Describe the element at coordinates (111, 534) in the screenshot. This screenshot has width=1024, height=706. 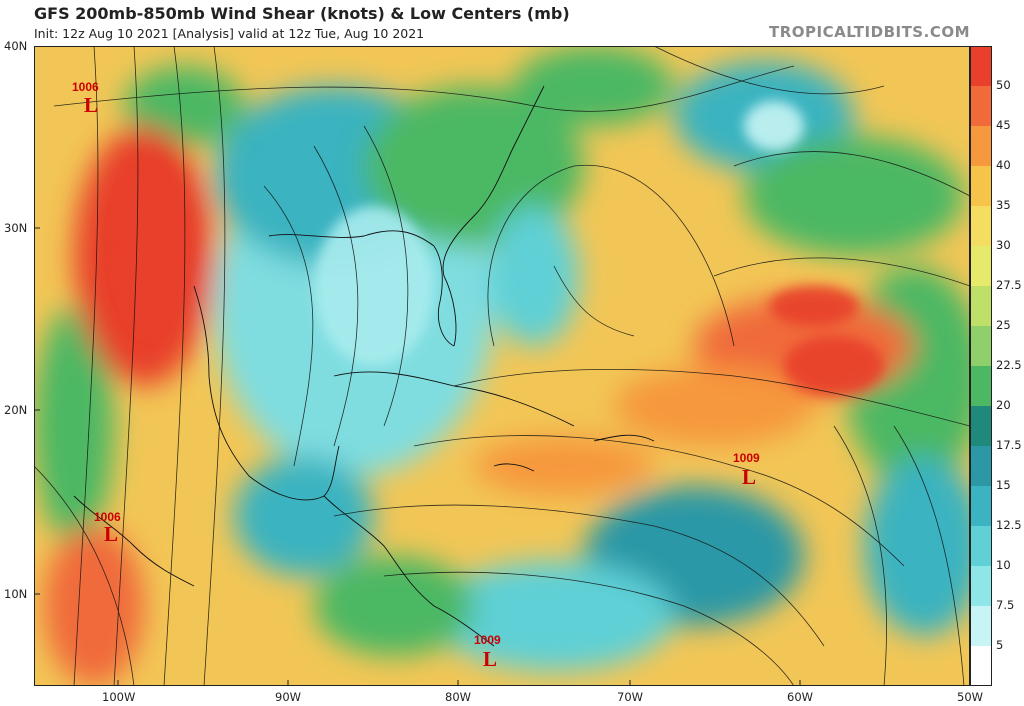
I see `low-mexico-pacific-symbol: L` at that location.